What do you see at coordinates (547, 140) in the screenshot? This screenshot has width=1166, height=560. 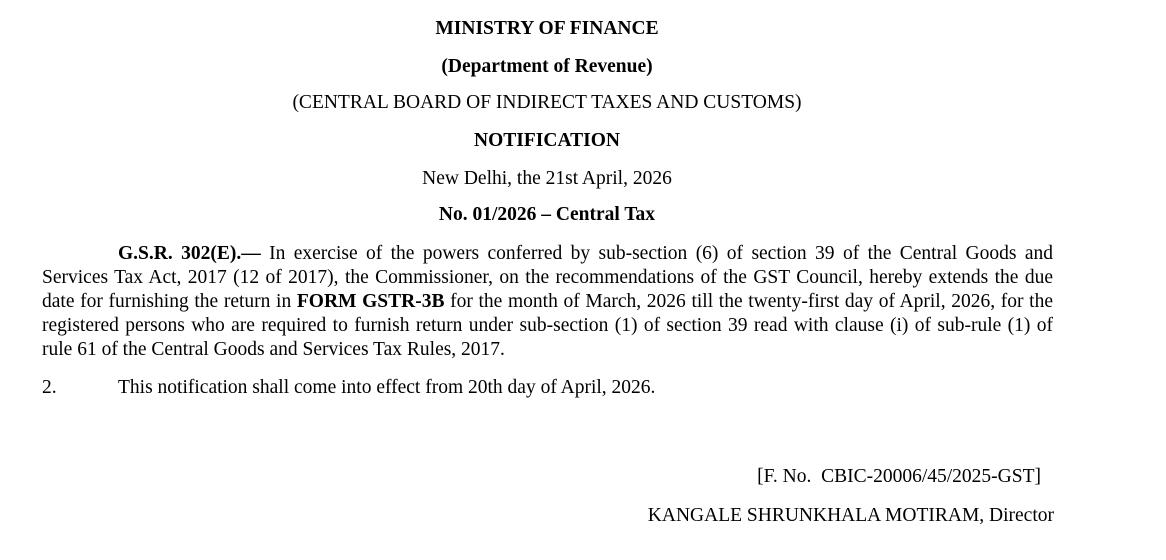 I see `notification-title: NOTIFICATION` at bounding box center [547, 140].